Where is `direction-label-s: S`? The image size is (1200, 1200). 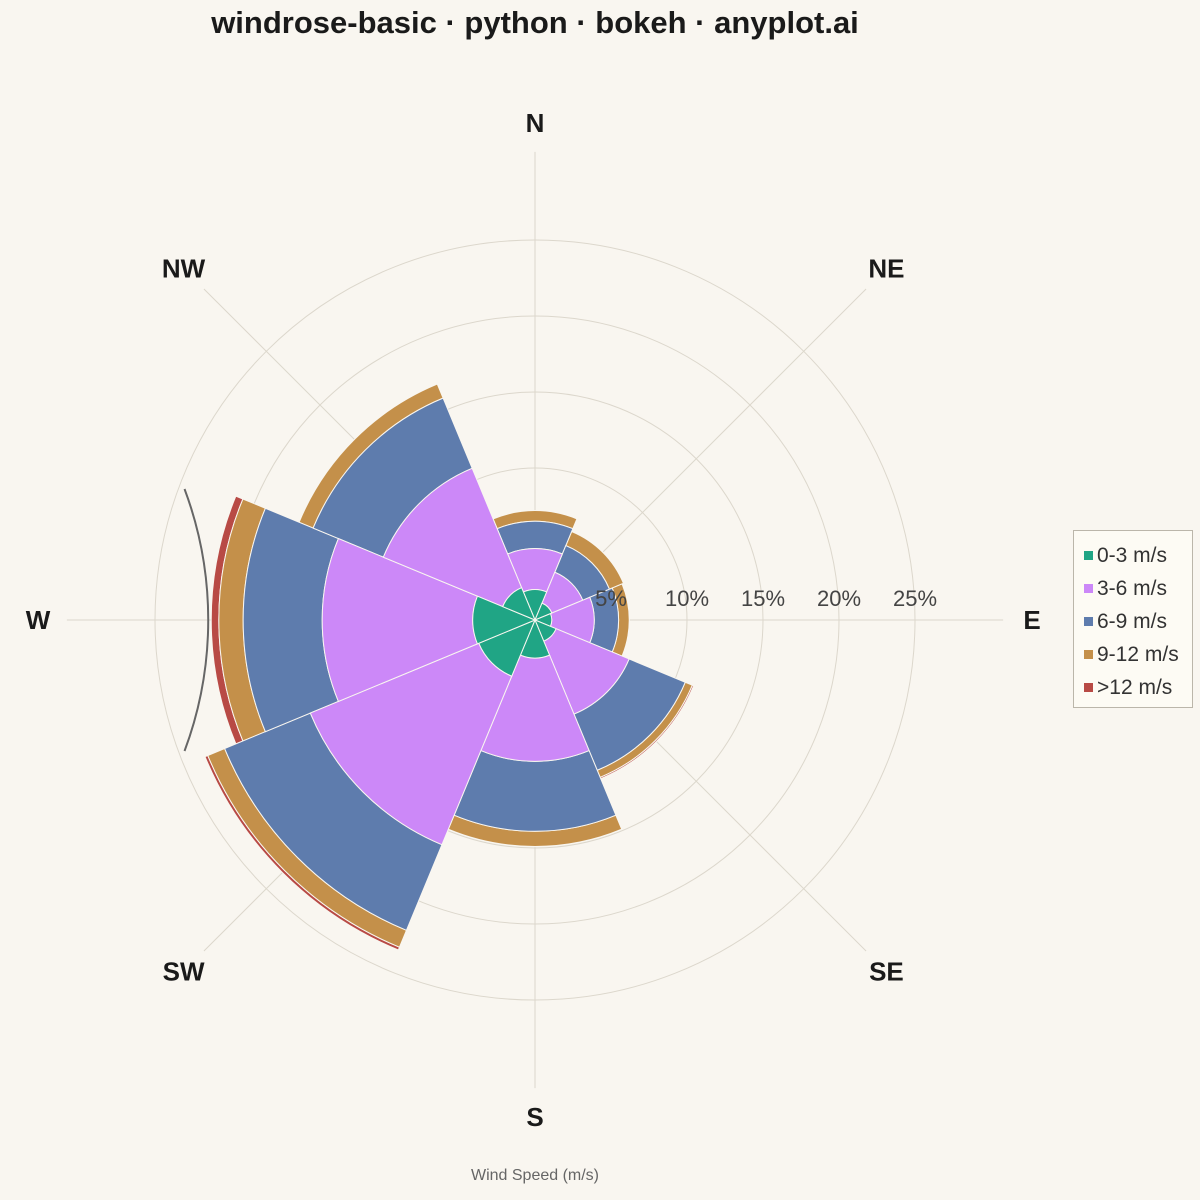 direction-label-s: S is located at coordinates (534, 1117).